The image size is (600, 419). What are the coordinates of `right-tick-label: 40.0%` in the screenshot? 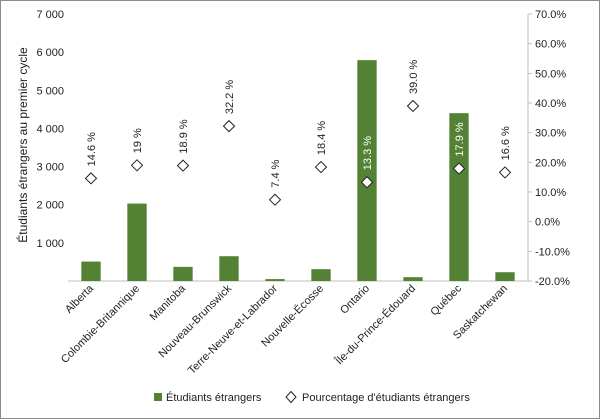 It's located at (550, 104).